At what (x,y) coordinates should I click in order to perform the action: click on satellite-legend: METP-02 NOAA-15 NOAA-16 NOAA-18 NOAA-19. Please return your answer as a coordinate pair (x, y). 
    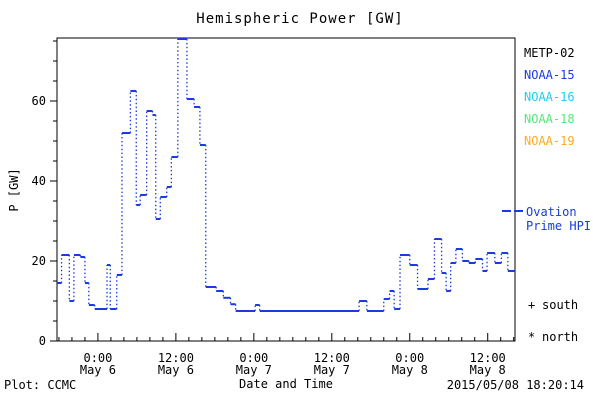
    Looking at the image, I should click on (549, 97).